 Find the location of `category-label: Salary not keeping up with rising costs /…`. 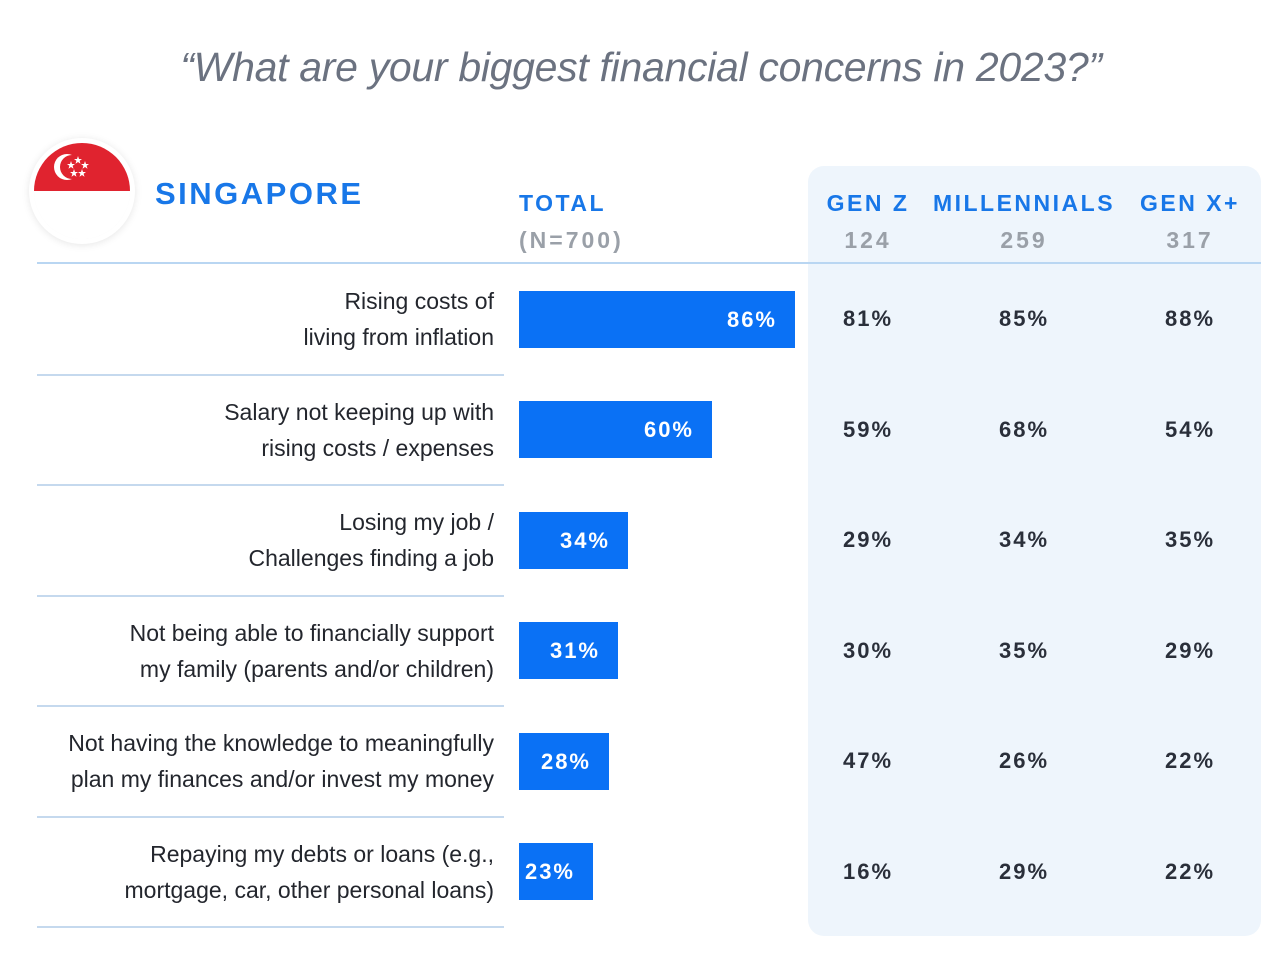

category-label: Salary not keeping up with rising costs /… is located at coordinates (265, 430).